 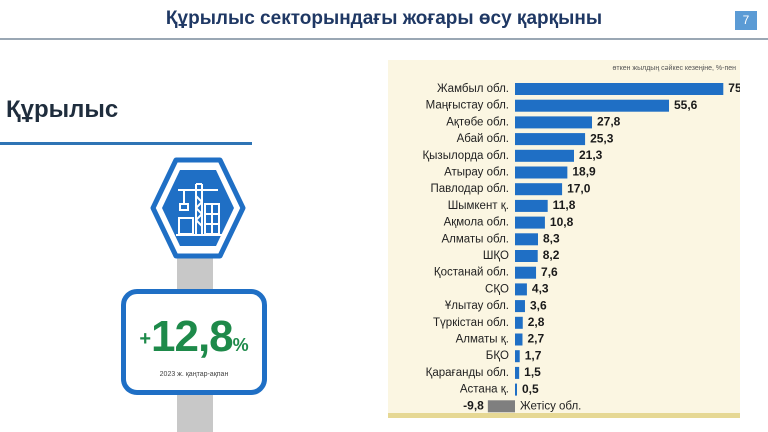 What do you see at coordinates (475, 239) in the screenshot?
I see `category-label: Алматы обл.` at bounding box center [475, 239].